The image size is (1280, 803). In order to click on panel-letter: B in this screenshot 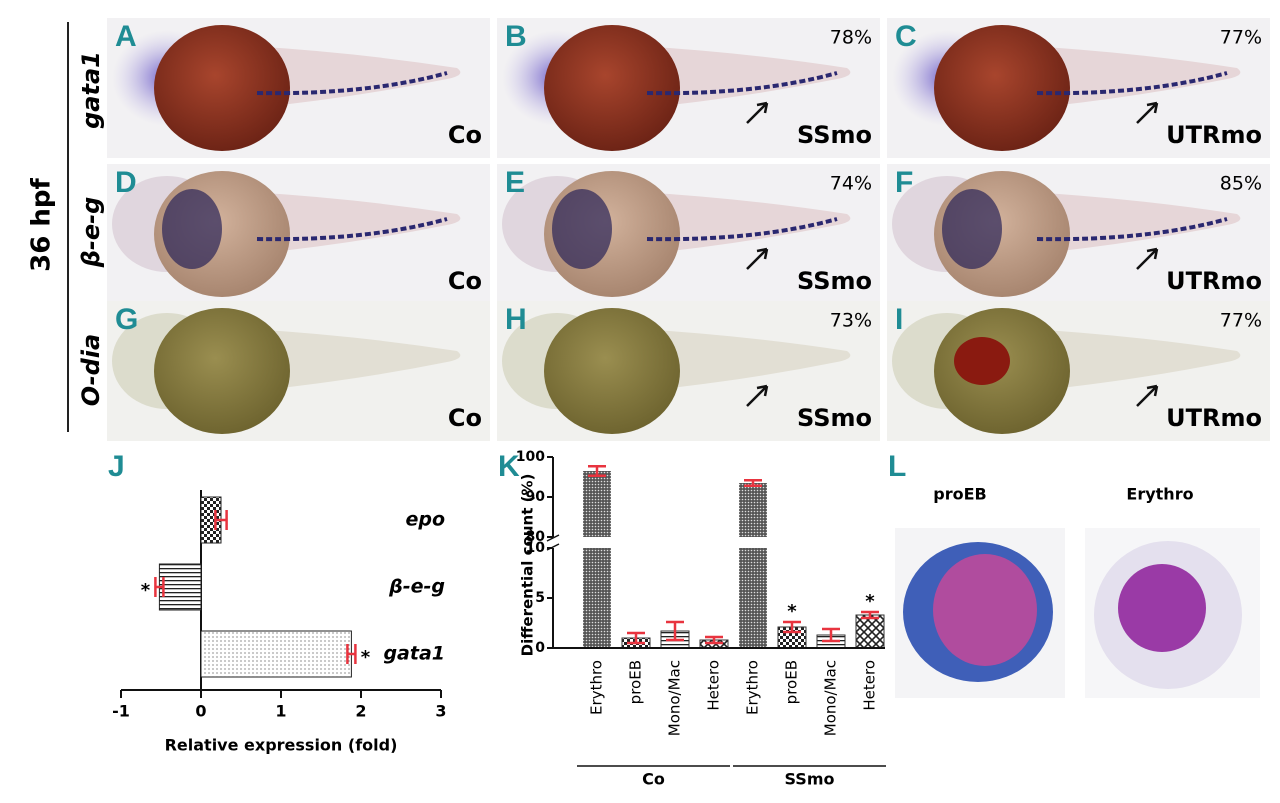, I will do `click(516, 36)`.